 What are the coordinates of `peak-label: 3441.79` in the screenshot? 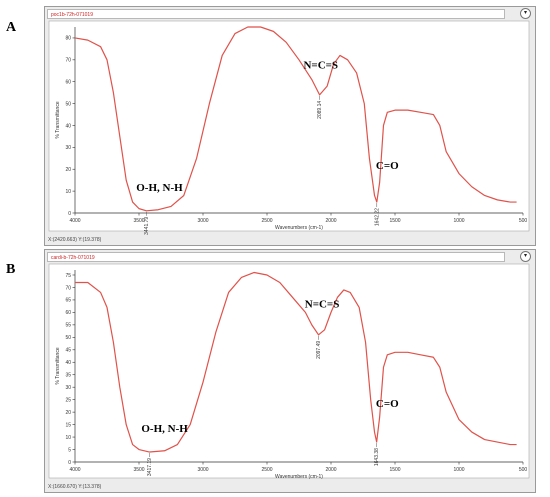 It's located at (147, 226).